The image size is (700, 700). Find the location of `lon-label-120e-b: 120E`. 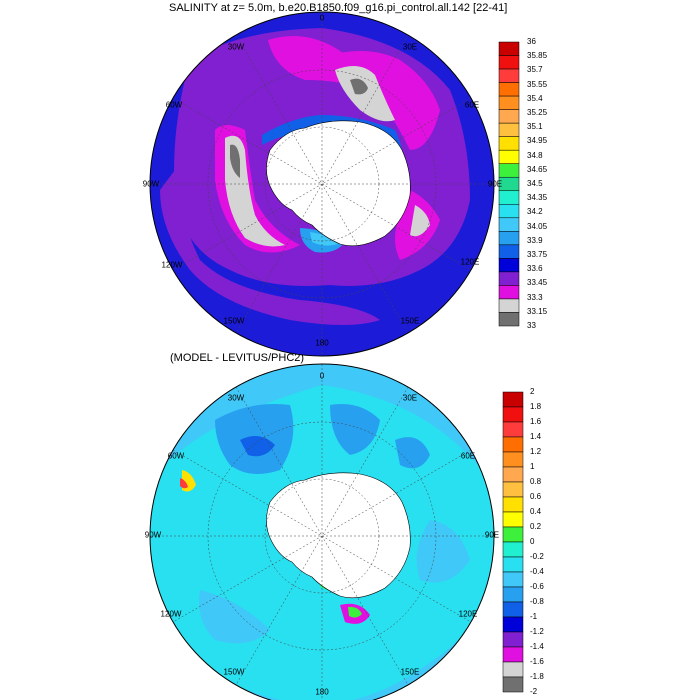

lon-label-120e-b: 120E is located at coordinates (468, 614).